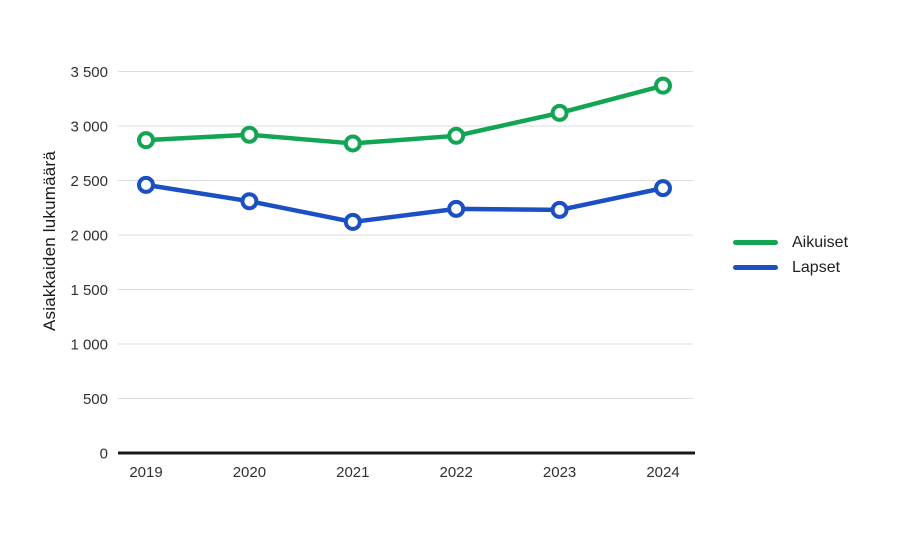 The height and width of the screenshot is (536, 920). What do you see at coordinates (89, 72) in the screenshot?
I see `y-tick-label-3500: 3 500` at bounding box center [89, 72].